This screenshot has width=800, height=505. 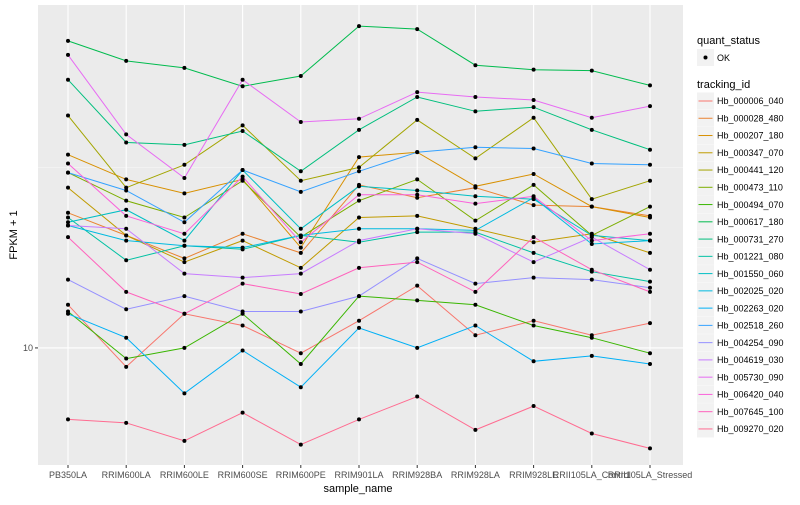 What do you see at coordinates (750, 274) in the screenshot?
I see `legend-label: Hb_001550_060` at bounding box center [750, 274].